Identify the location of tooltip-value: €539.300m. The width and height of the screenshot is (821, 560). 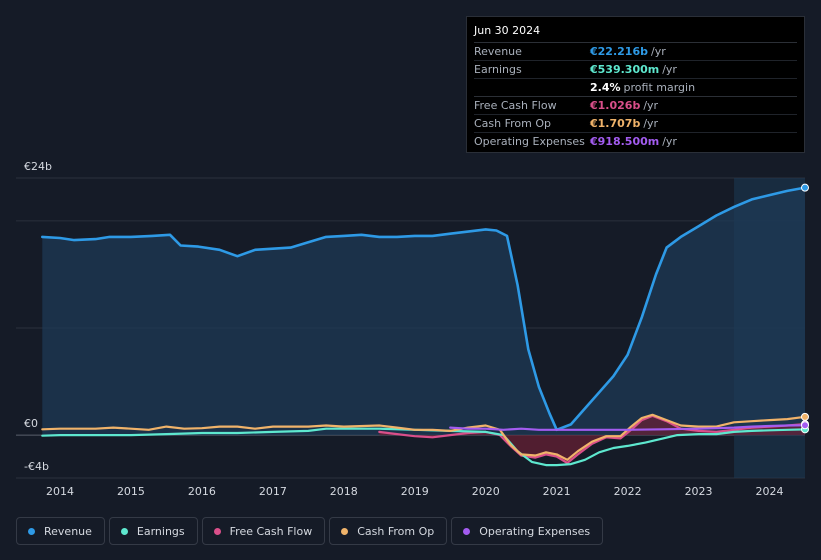
(625, 69).